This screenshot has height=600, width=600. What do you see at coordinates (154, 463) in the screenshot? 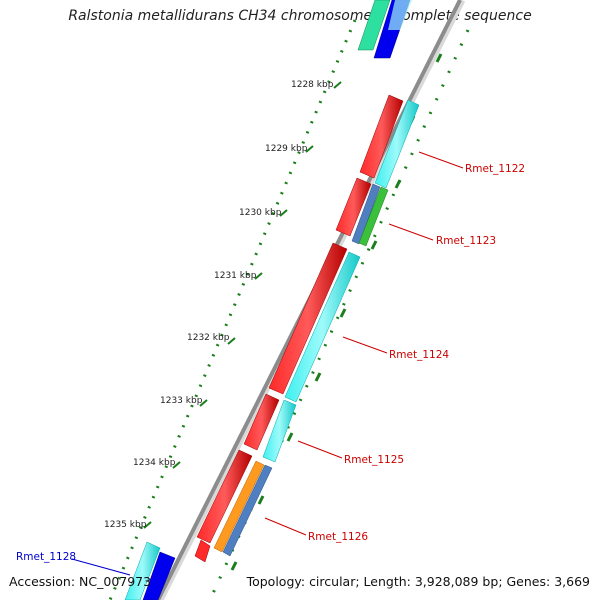
I see `scale-label: 1234 kbp` at bounding box center [154, 463].